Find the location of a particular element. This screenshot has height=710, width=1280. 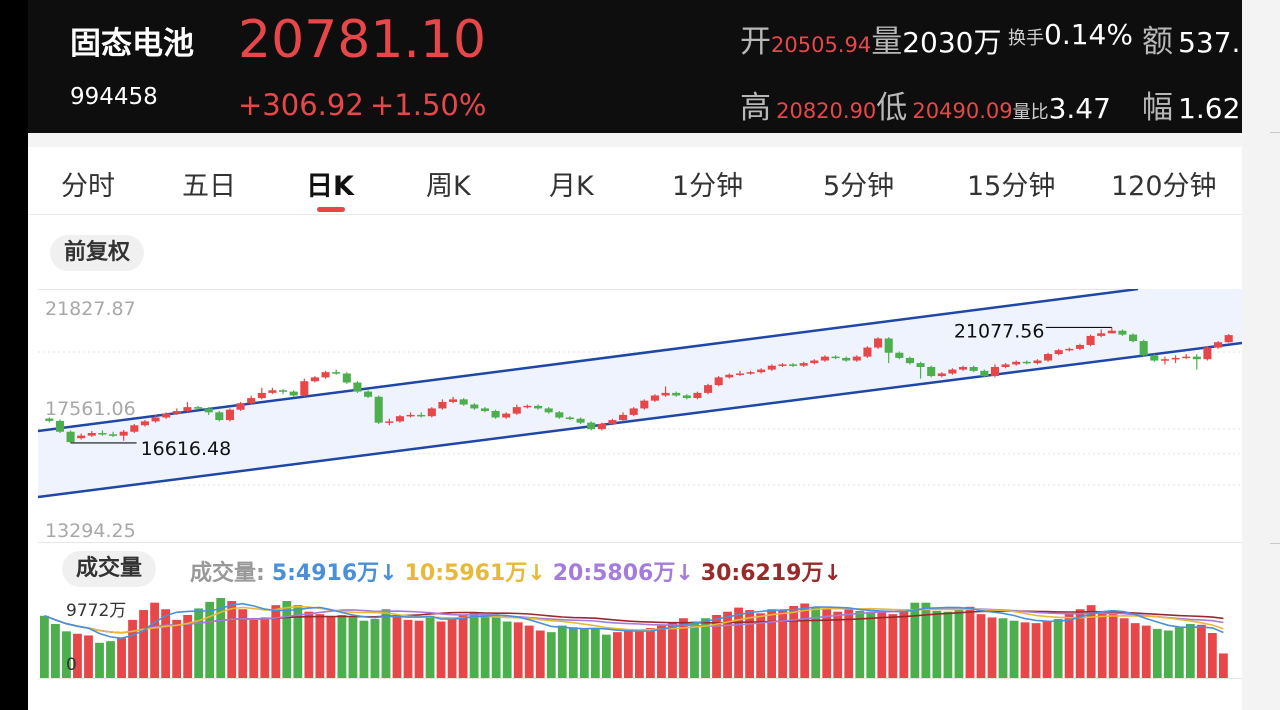

tab-monthly-k: 月K is located at coordinates (571, 186).